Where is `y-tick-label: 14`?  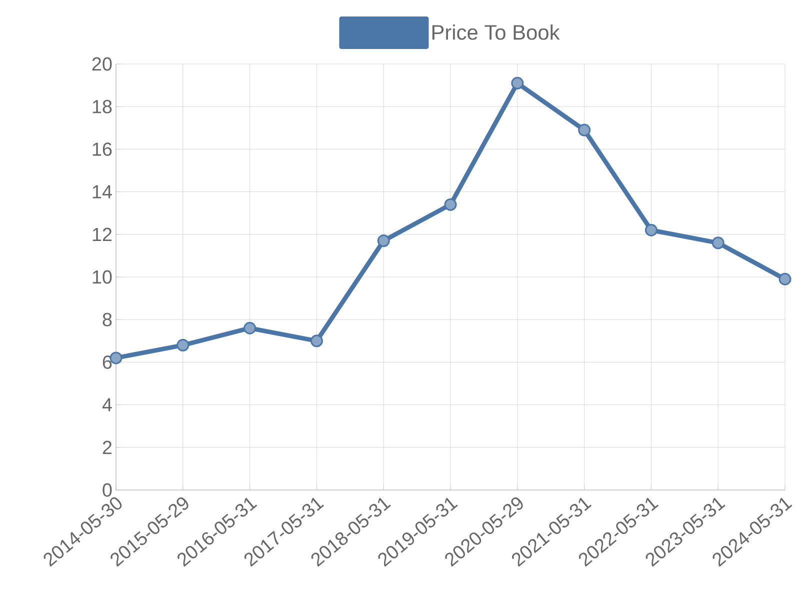 y-tick-label: 14 is located at coordinates (102, 191).